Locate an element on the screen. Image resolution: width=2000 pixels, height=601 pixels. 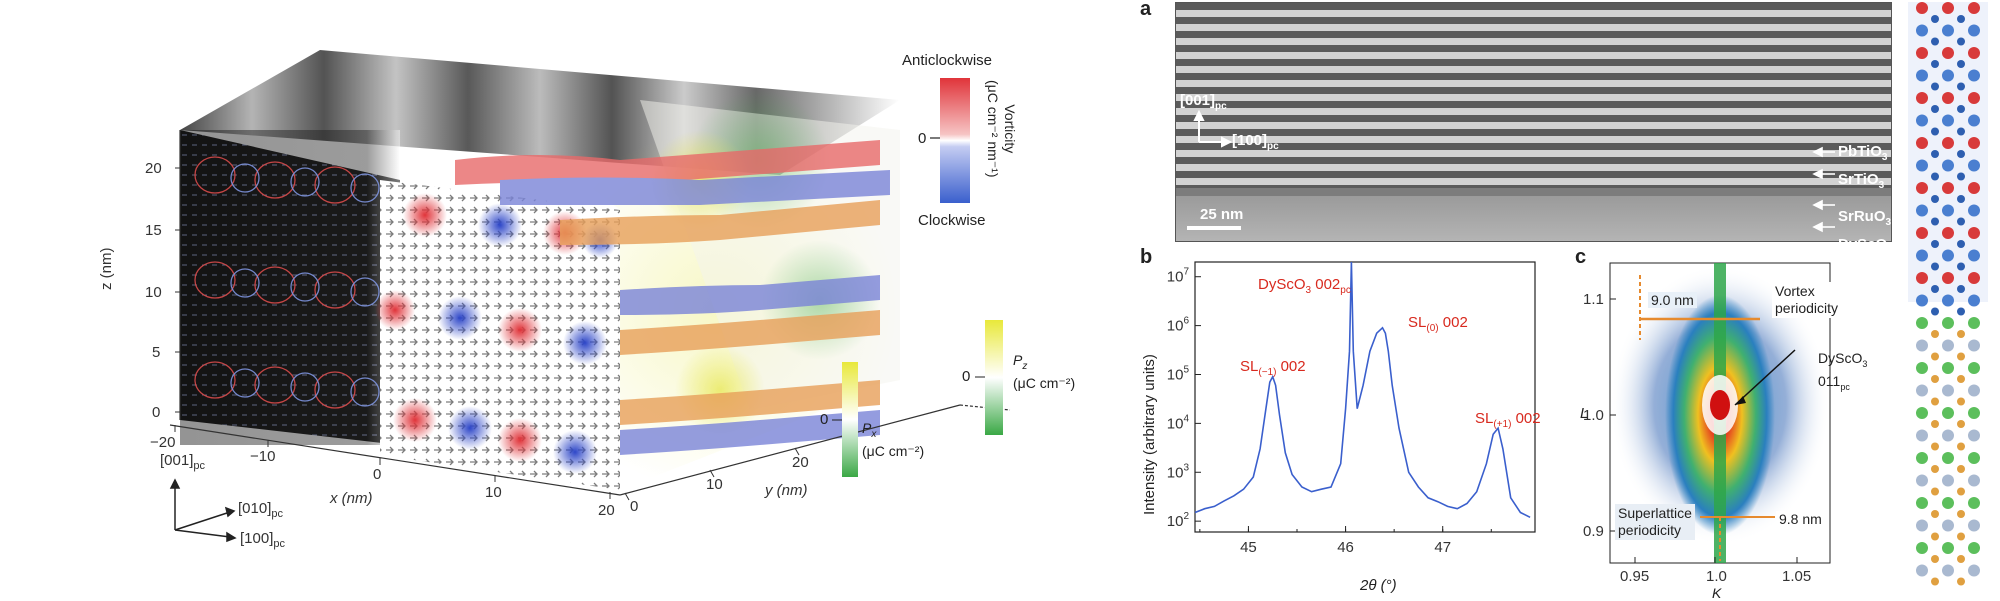
z-tick: 5 is located at coordinates (156, 352).